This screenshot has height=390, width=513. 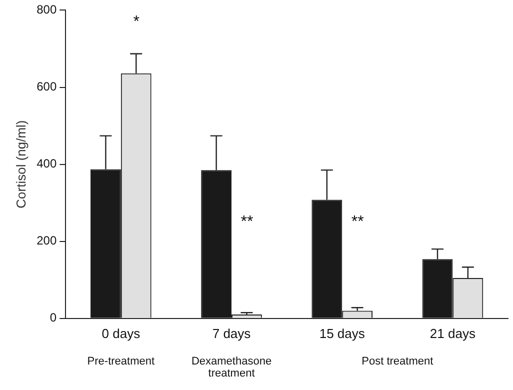 What do you see at coordinates (53, 317) in the screenshot?
I see `y-tick-label: 0` at bounding box center [53, 317].